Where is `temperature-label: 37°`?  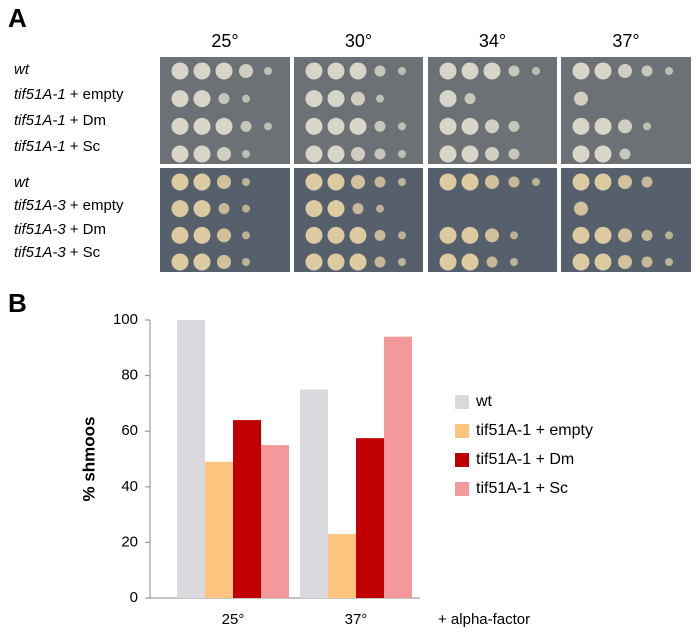
temperature-label: 37° is located at coordinates (625, 41).